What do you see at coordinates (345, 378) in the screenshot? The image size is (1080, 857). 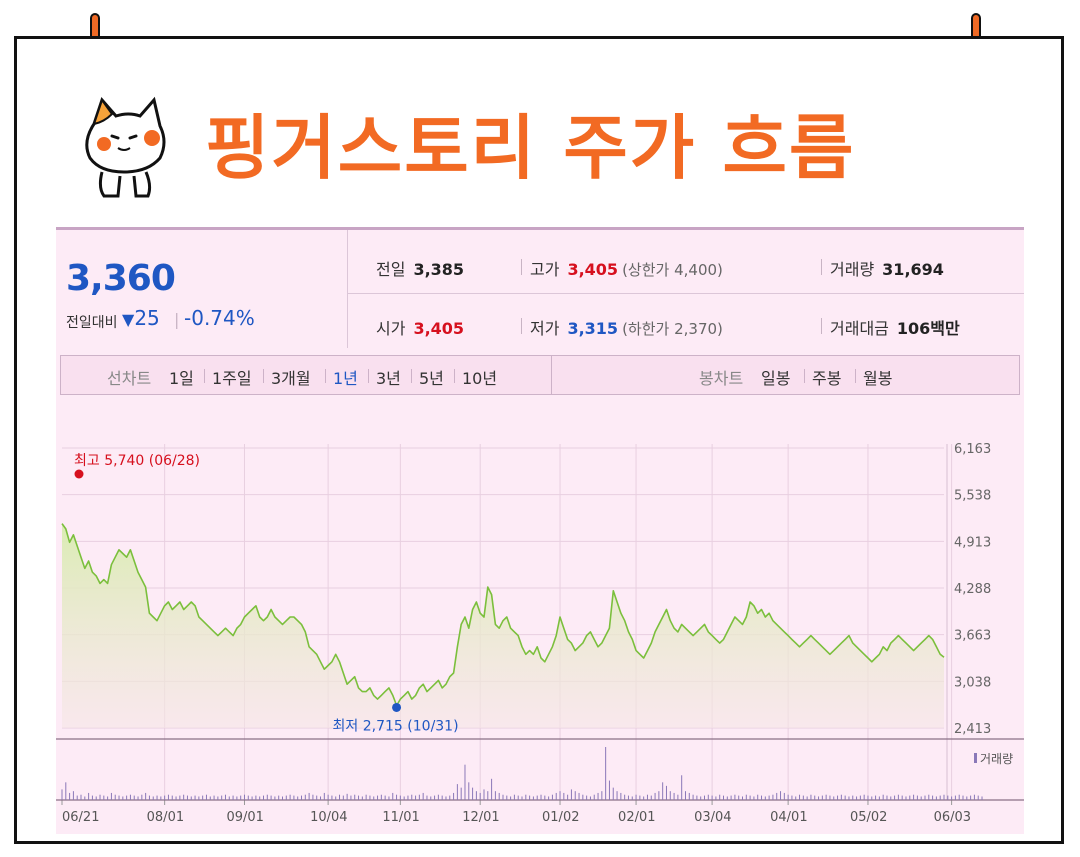 I see `tab-period-1y: 1년` at bounding box center [345, 378].